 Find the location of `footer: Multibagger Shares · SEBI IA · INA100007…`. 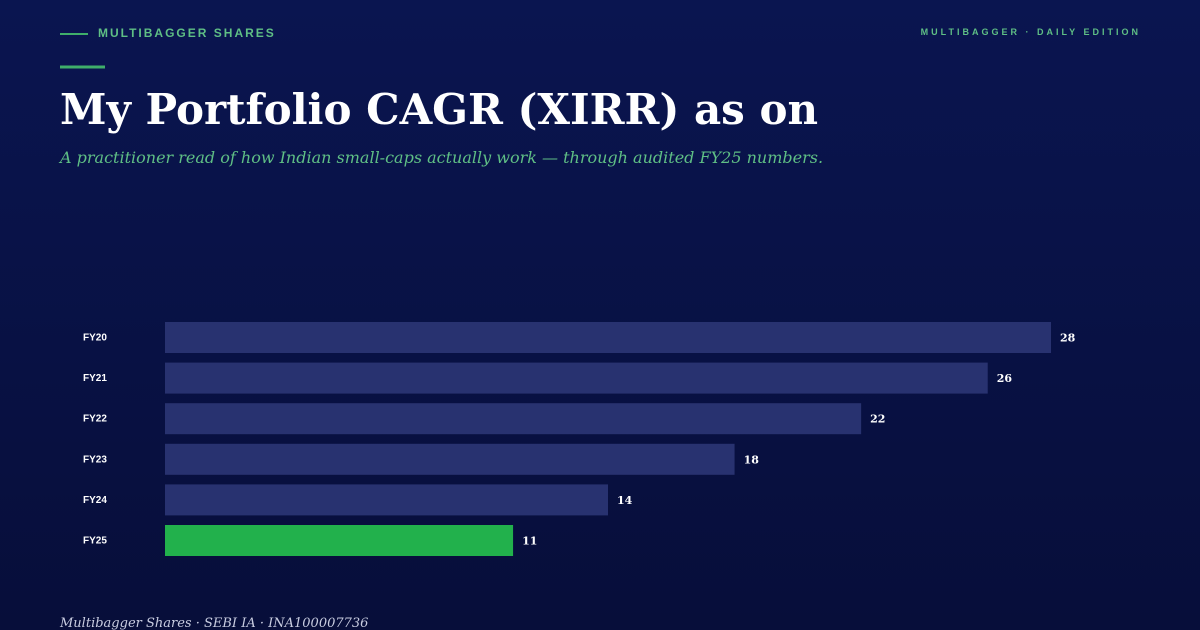

footer: Multibagger Shares · SEBI IA · INA100007… is located at coordinates (213, 623).